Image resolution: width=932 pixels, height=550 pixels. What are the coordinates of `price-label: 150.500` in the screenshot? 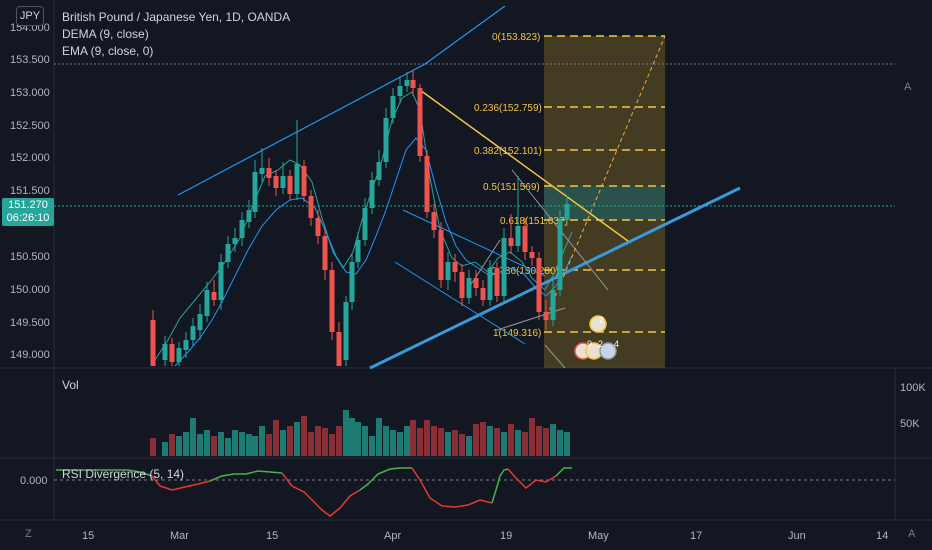 It's located at (30, 257).